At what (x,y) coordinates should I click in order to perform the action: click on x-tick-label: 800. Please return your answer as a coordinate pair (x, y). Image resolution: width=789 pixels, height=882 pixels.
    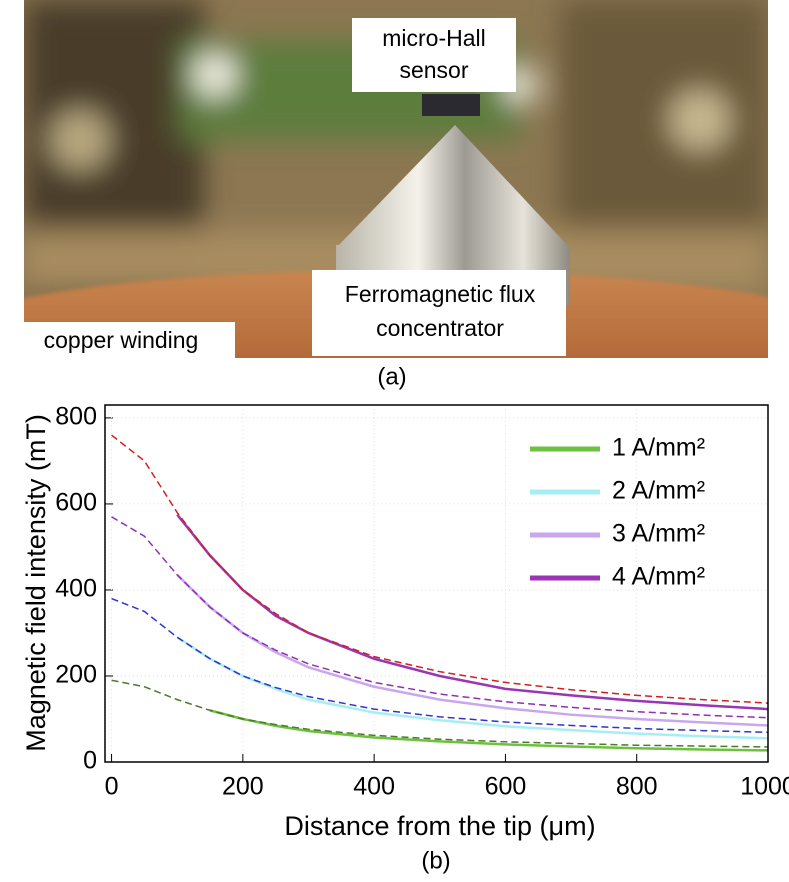
    Looking at the image, I should click on (637, 787).